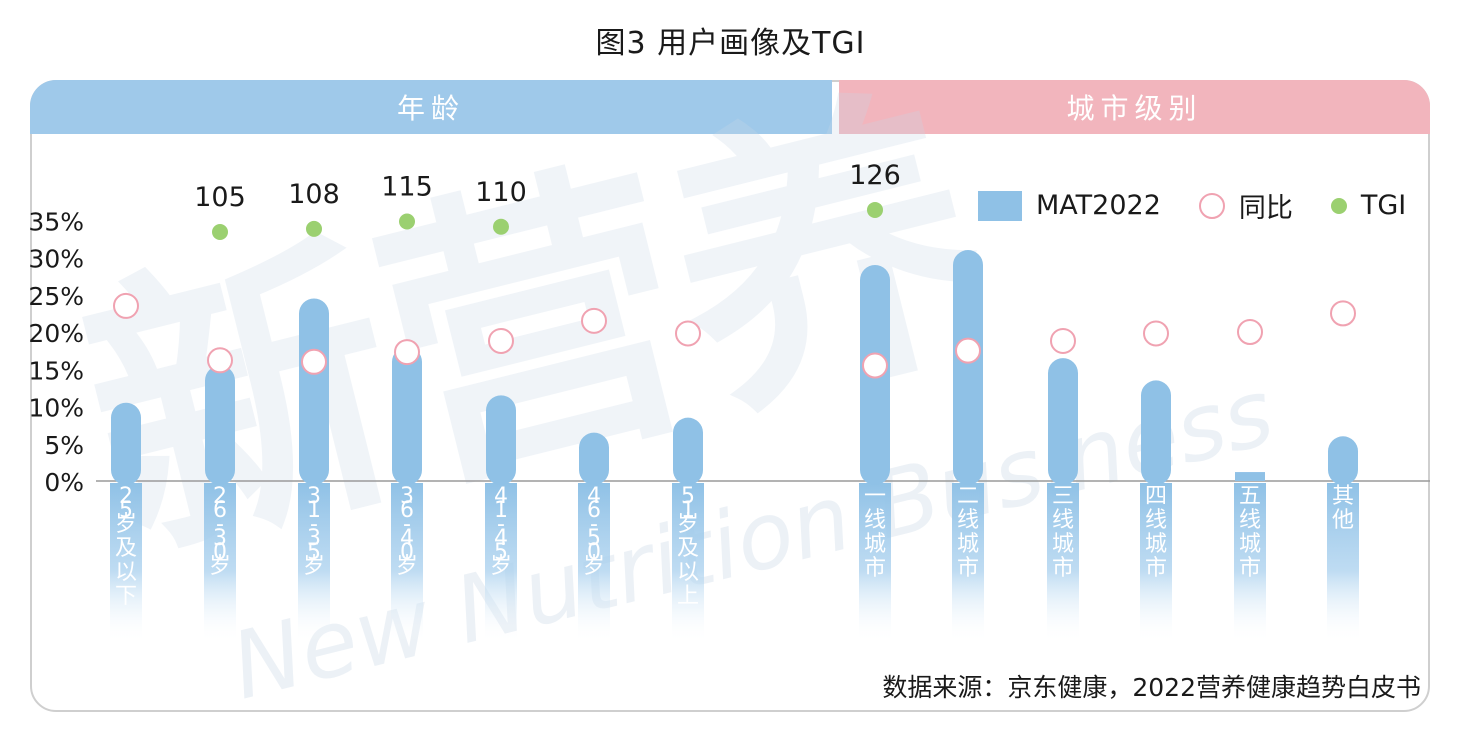 The width and height of the screenshot is (1461, 745). What do you see at coordinates (594, 531) in the screenshot?
I see `category-label: 4 6 -5 0 岁` at bounding box center [594, 531].